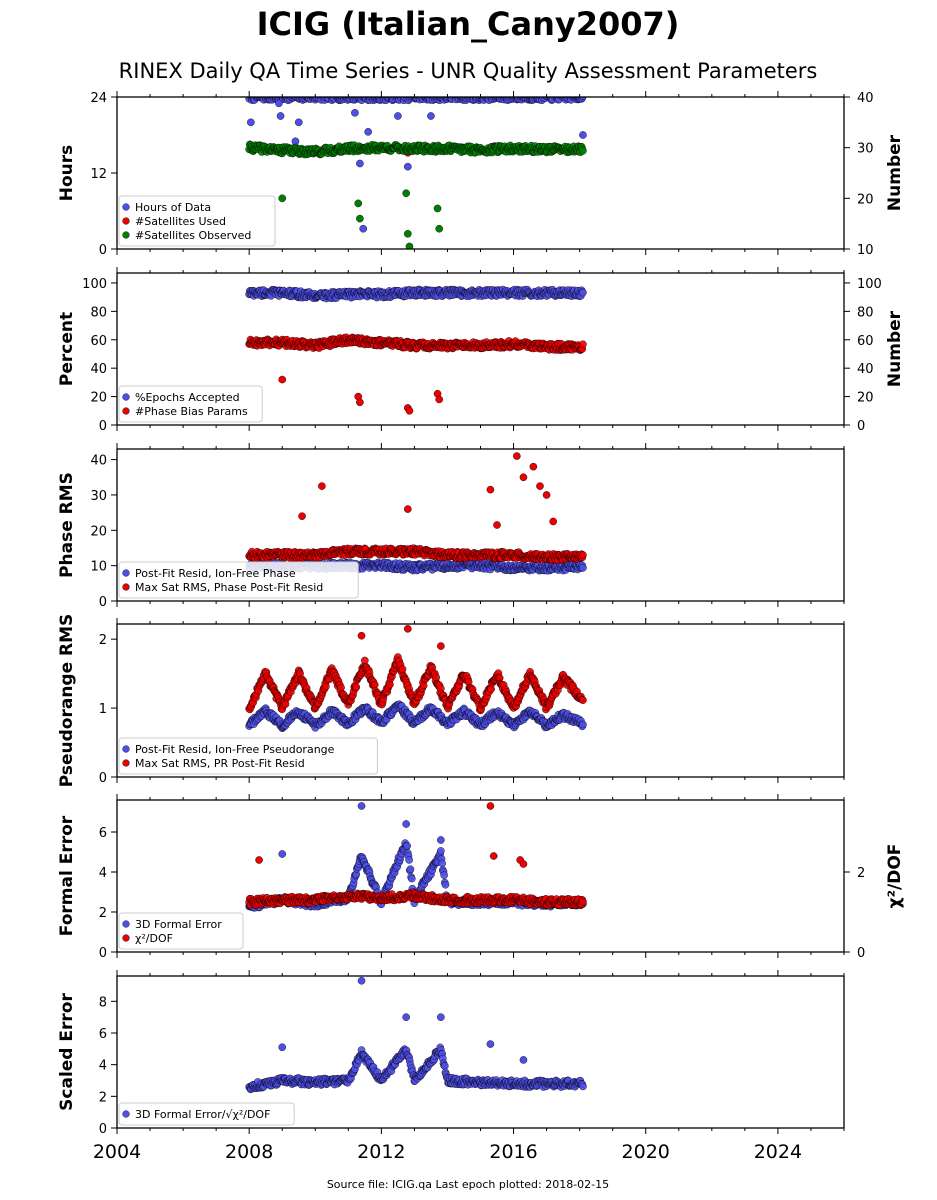  What do you see at coordinates (865, 250) in the screenshot?
I see `y-tick-label-right: 10` at bounding box center [865, 250].